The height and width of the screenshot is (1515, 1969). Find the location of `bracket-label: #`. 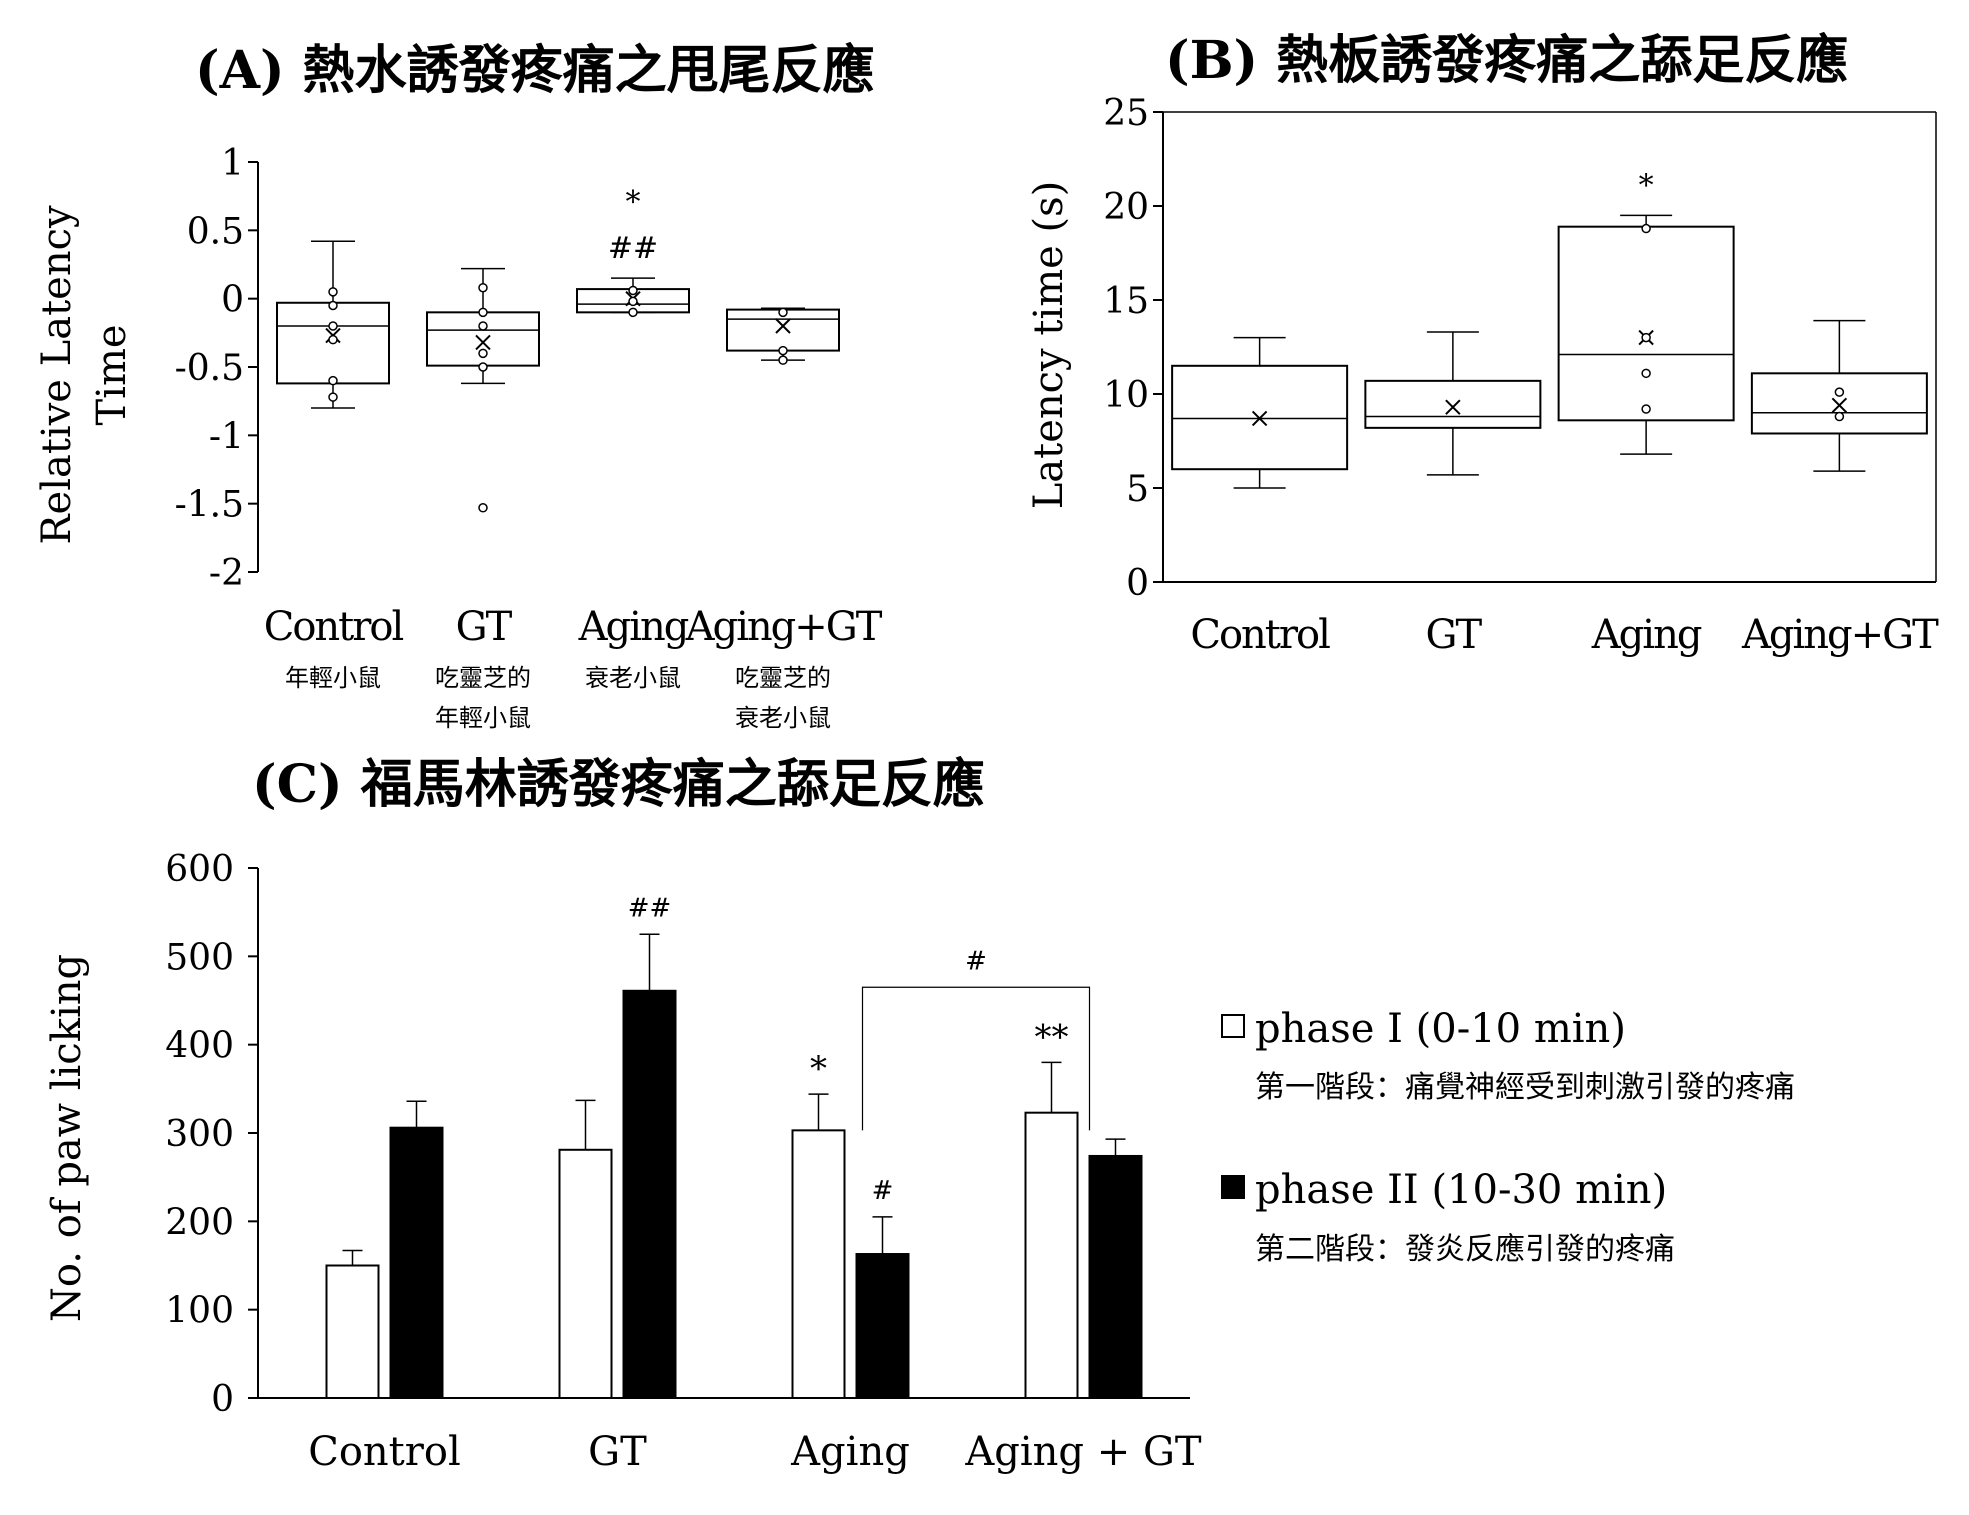

bracket-label: # is located at coordinates (976, 961).